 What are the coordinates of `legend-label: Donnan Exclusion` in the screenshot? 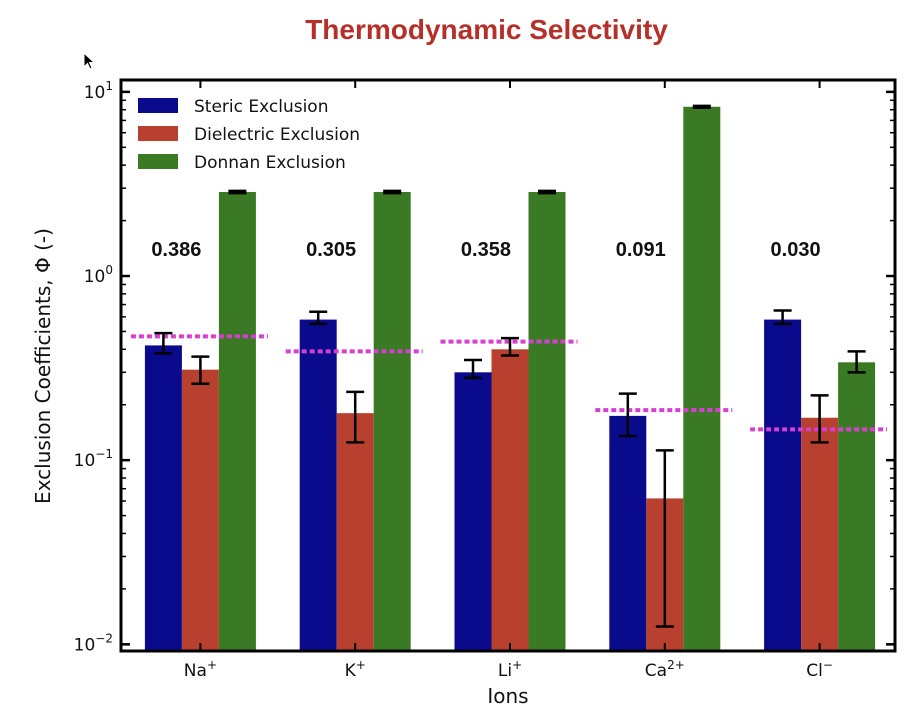 It's located at (270, 163).